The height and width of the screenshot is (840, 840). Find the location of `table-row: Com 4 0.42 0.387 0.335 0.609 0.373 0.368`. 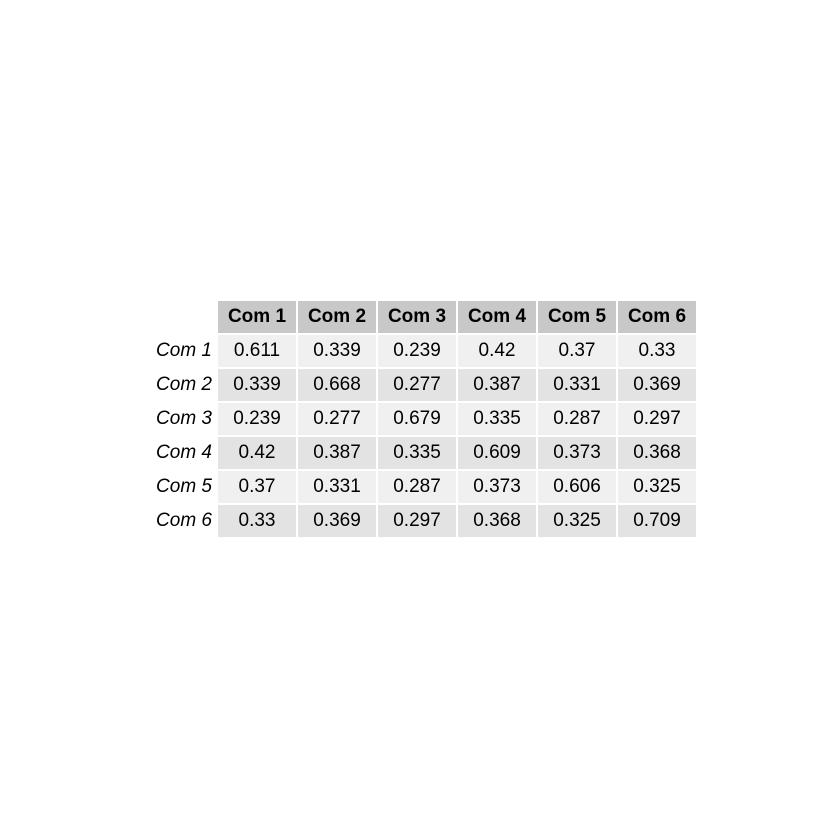

table-row: Com 4 0.42 0.387 0.335 0.609 0.373 0.368 is located at coordinates (424, 453).